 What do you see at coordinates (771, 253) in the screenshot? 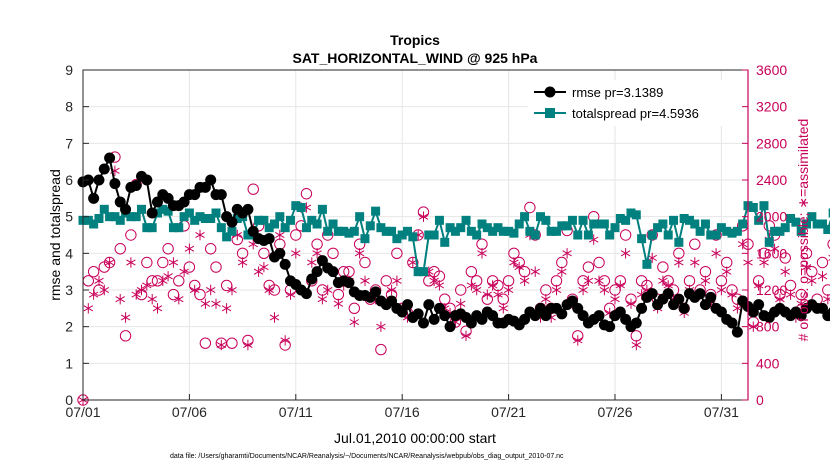
I see `y-tick-label-right: 1600` at bounding box center [771, 253].